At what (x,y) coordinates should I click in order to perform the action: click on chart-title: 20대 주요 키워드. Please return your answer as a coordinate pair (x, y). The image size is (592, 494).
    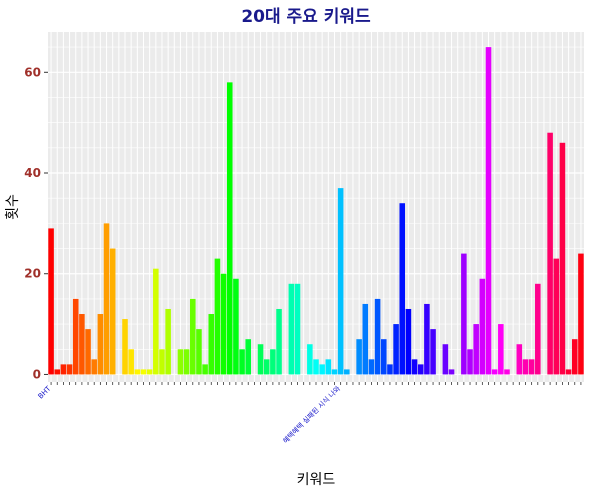
    Looking at the image, I should click on (306, 17).